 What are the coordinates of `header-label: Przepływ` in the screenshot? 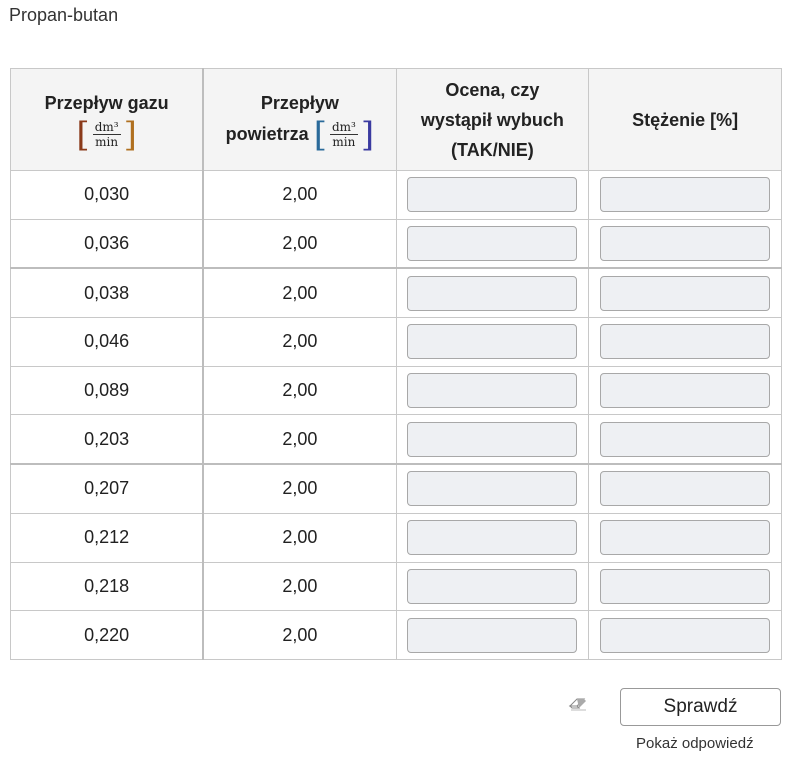 It's located at (299, 102).